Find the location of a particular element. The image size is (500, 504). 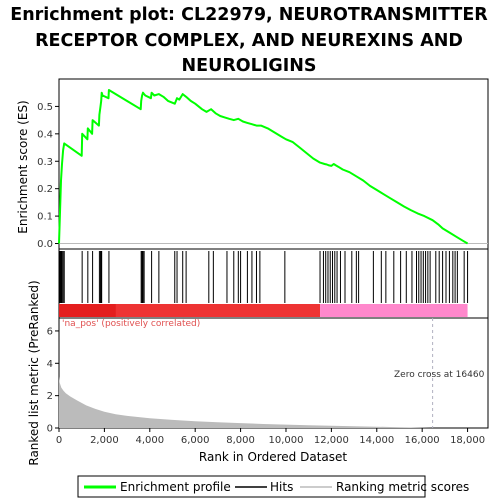

zero-cross-label: Zero cross at 16460 is located at coordinates (439, 375).